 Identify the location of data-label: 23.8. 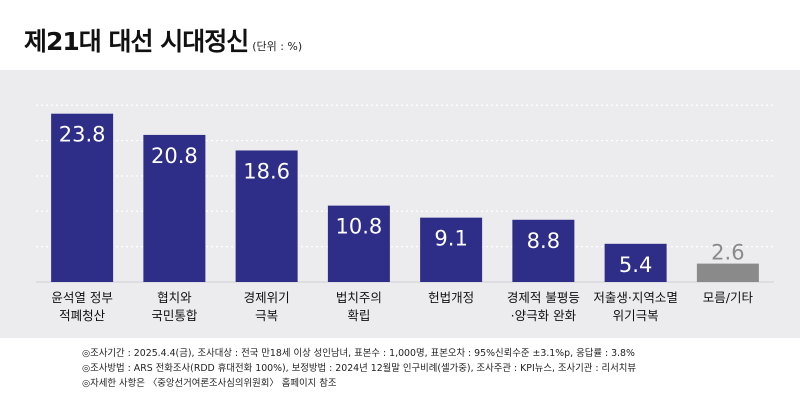
(82, 135).